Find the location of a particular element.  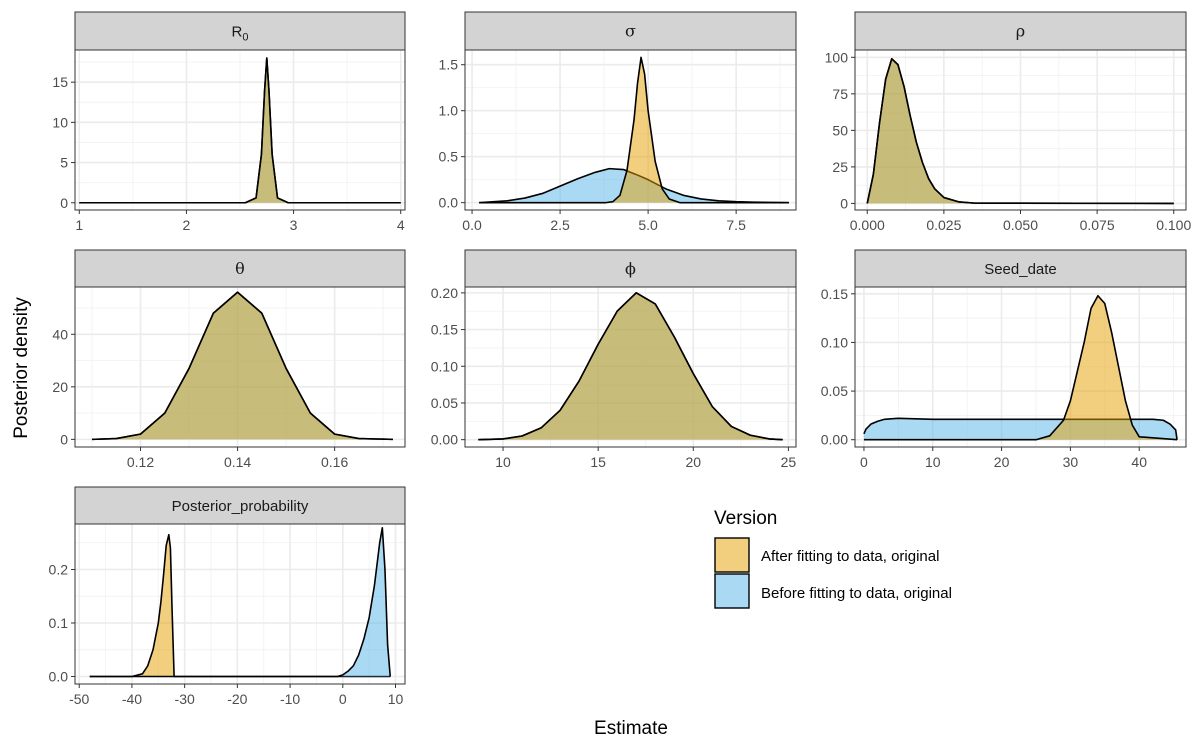

strip-label-postprob: Posterior_probability is located at coordinates (240, 506).